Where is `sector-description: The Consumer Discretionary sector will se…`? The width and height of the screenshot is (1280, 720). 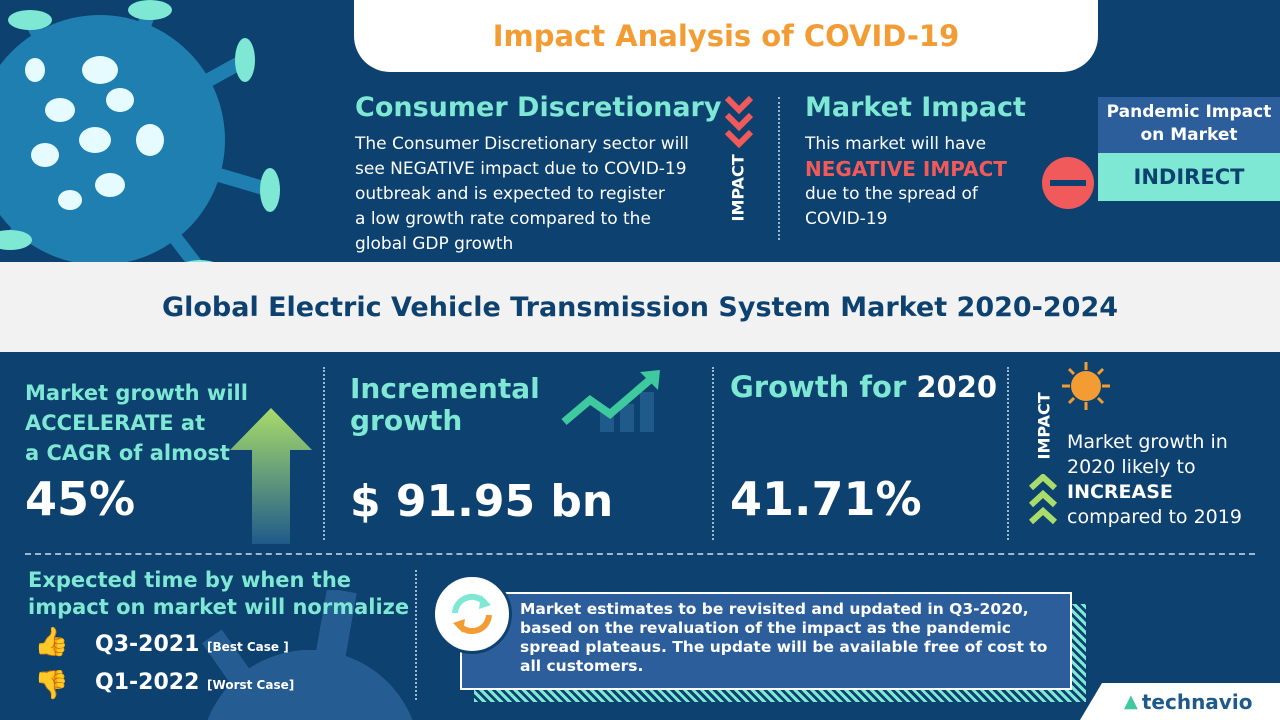
sector-description: The Consumer Discretionary sector will se… is located at coordinates (522, 194).